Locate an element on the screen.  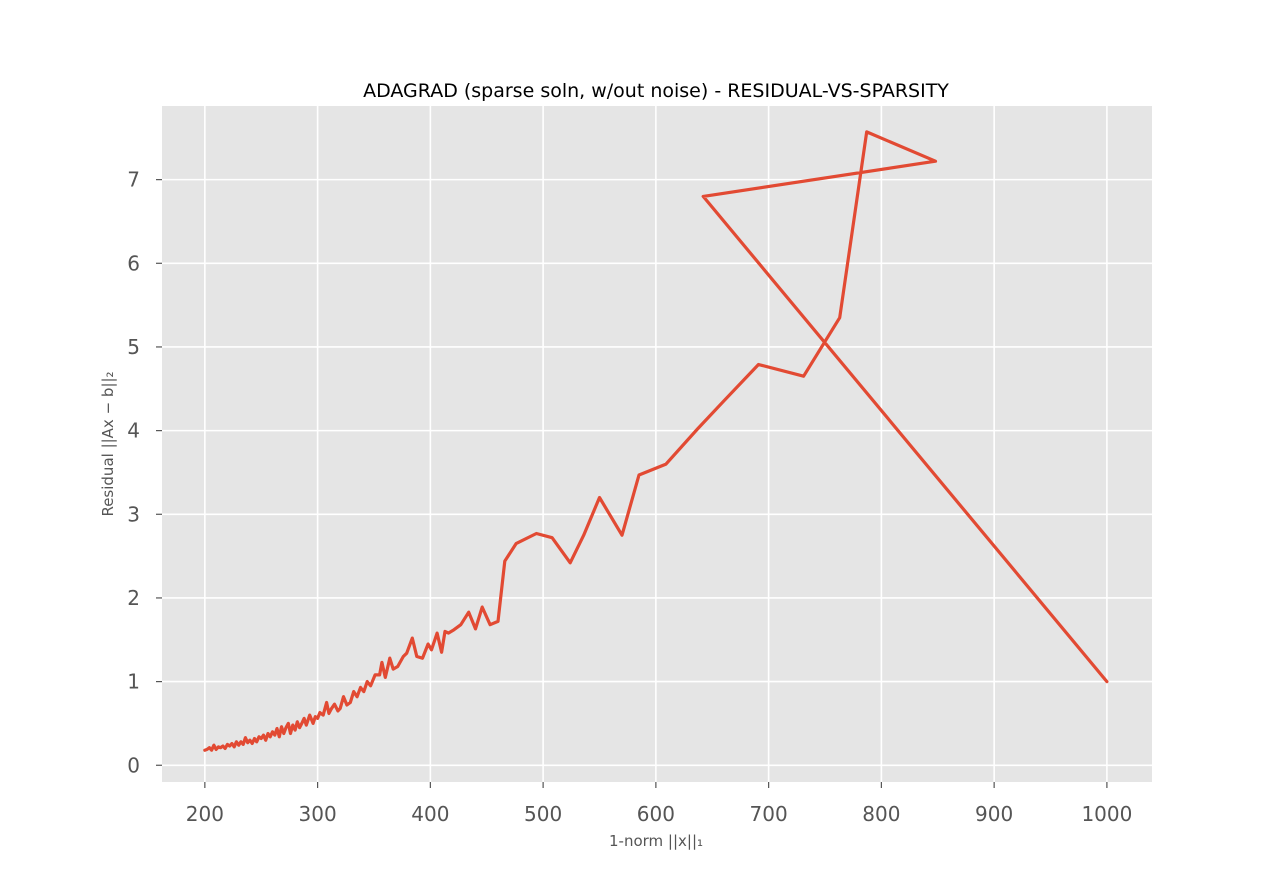
x-tick-label: 800 is located at coordinates (881, 814).